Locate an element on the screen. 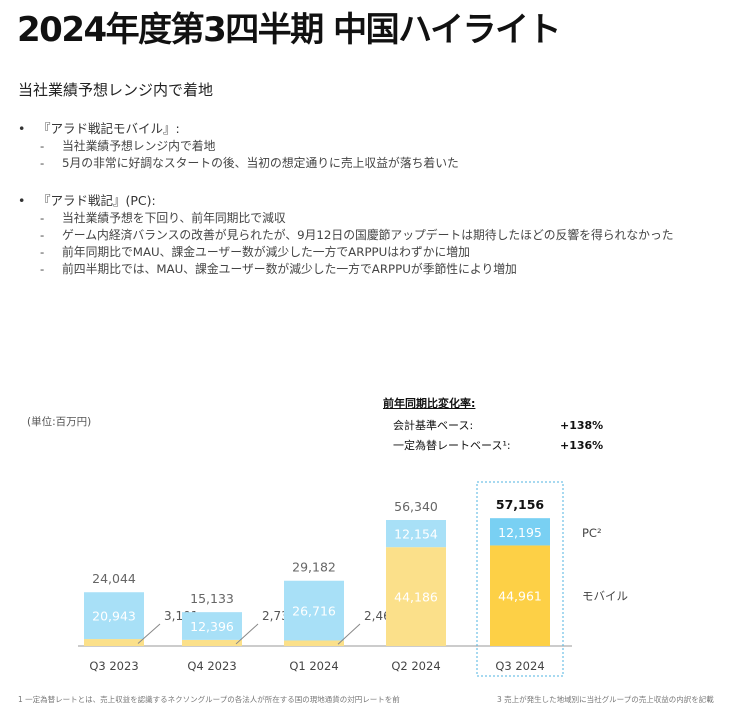 This screenshot has height=706, width=737. list-item: - 当社業績予想を下回り、前年同期比で減収 is located at coordinates (346, 218).